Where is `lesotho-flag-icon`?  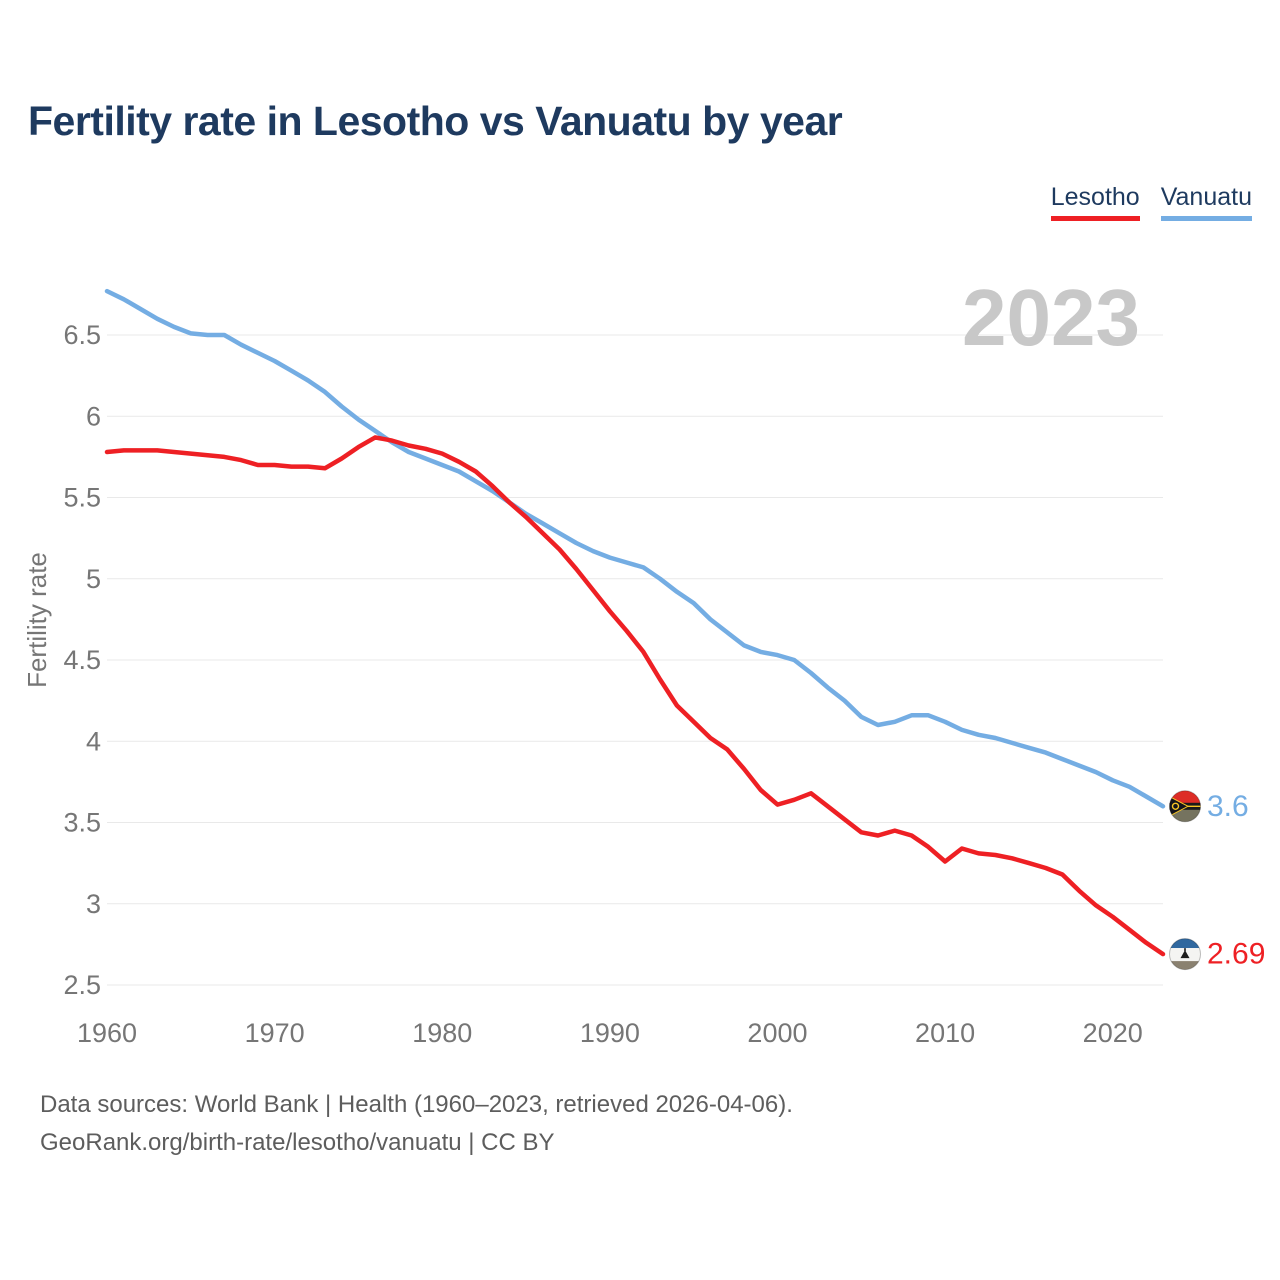 lesotho-flag-icon is located at coordinates (1185, 954).